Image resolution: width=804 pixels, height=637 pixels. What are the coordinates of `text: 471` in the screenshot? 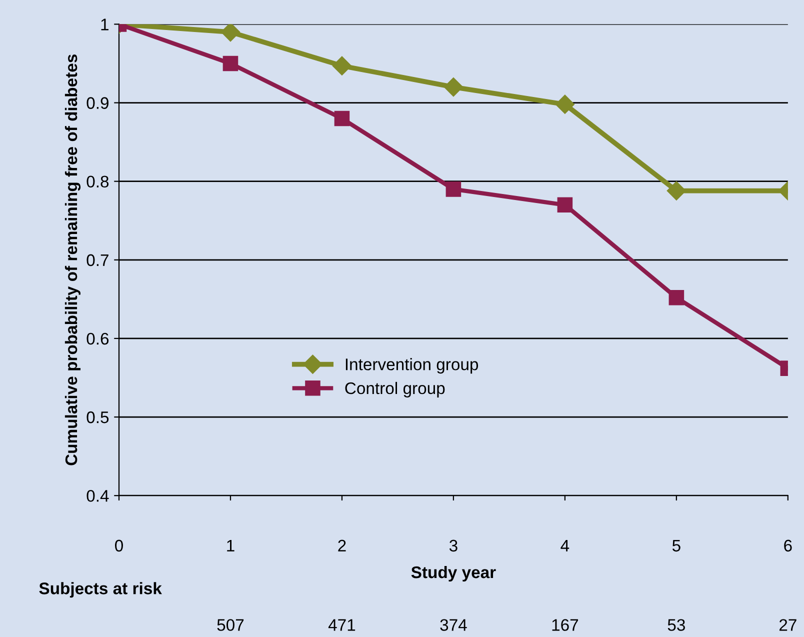 It's located at (342, 625).